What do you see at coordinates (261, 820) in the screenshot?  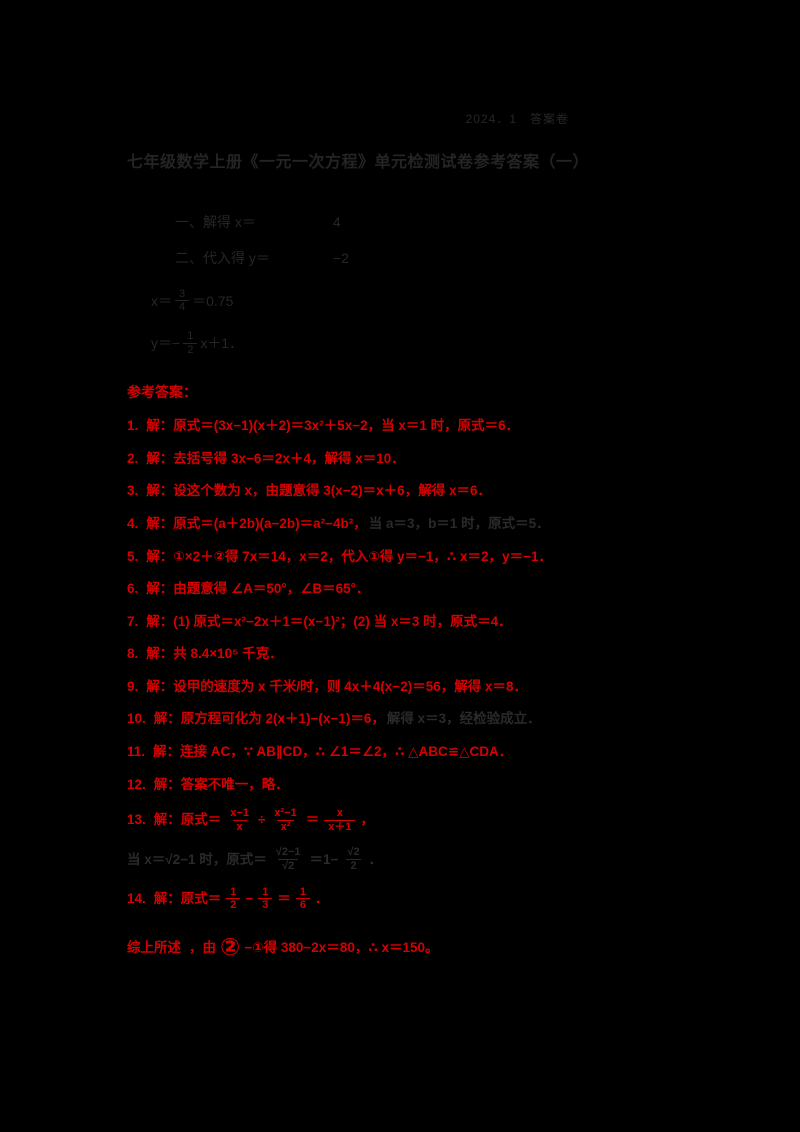 I see `answer-text: ÷` at bounding box center [261, 820].